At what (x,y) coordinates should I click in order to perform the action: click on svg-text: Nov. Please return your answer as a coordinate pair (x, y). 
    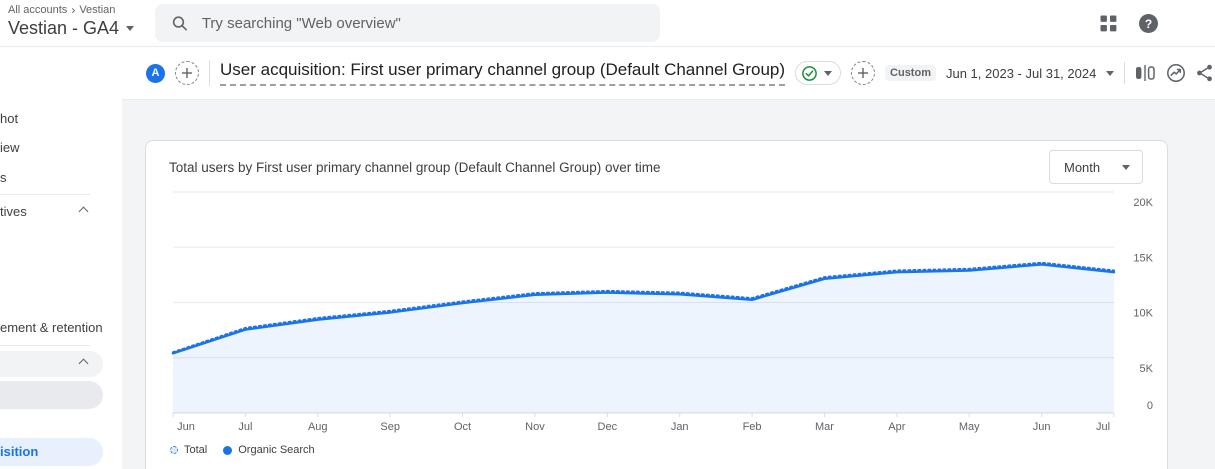
    Looking at the image, I should click on (535, 427).